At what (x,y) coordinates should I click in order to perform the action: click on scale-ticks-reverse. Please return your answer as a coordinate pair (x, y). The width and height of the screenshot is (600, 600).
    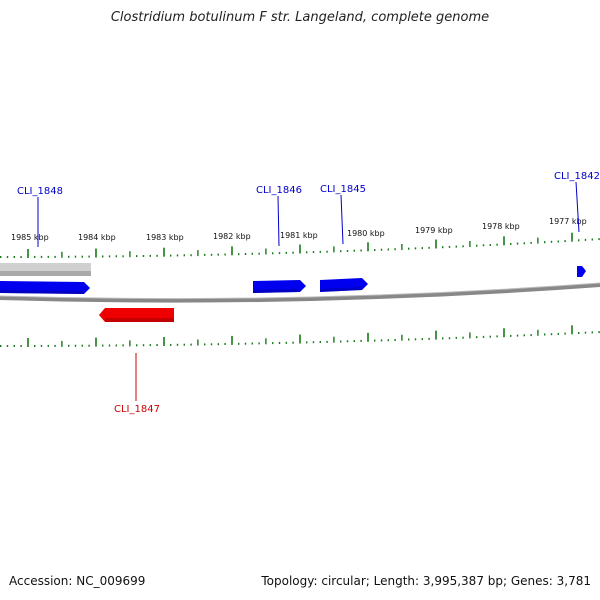
    Looking at the image, I should click on (300, 336).